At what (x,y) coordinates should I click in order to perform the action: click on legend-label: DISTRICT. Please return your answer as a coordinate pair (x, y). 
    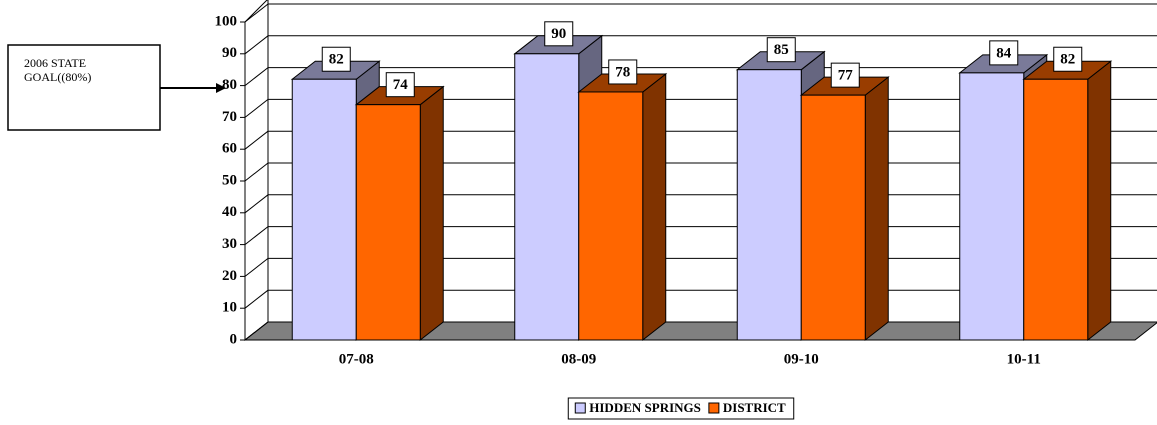
    Looking at the image, I should click on (754, 407).